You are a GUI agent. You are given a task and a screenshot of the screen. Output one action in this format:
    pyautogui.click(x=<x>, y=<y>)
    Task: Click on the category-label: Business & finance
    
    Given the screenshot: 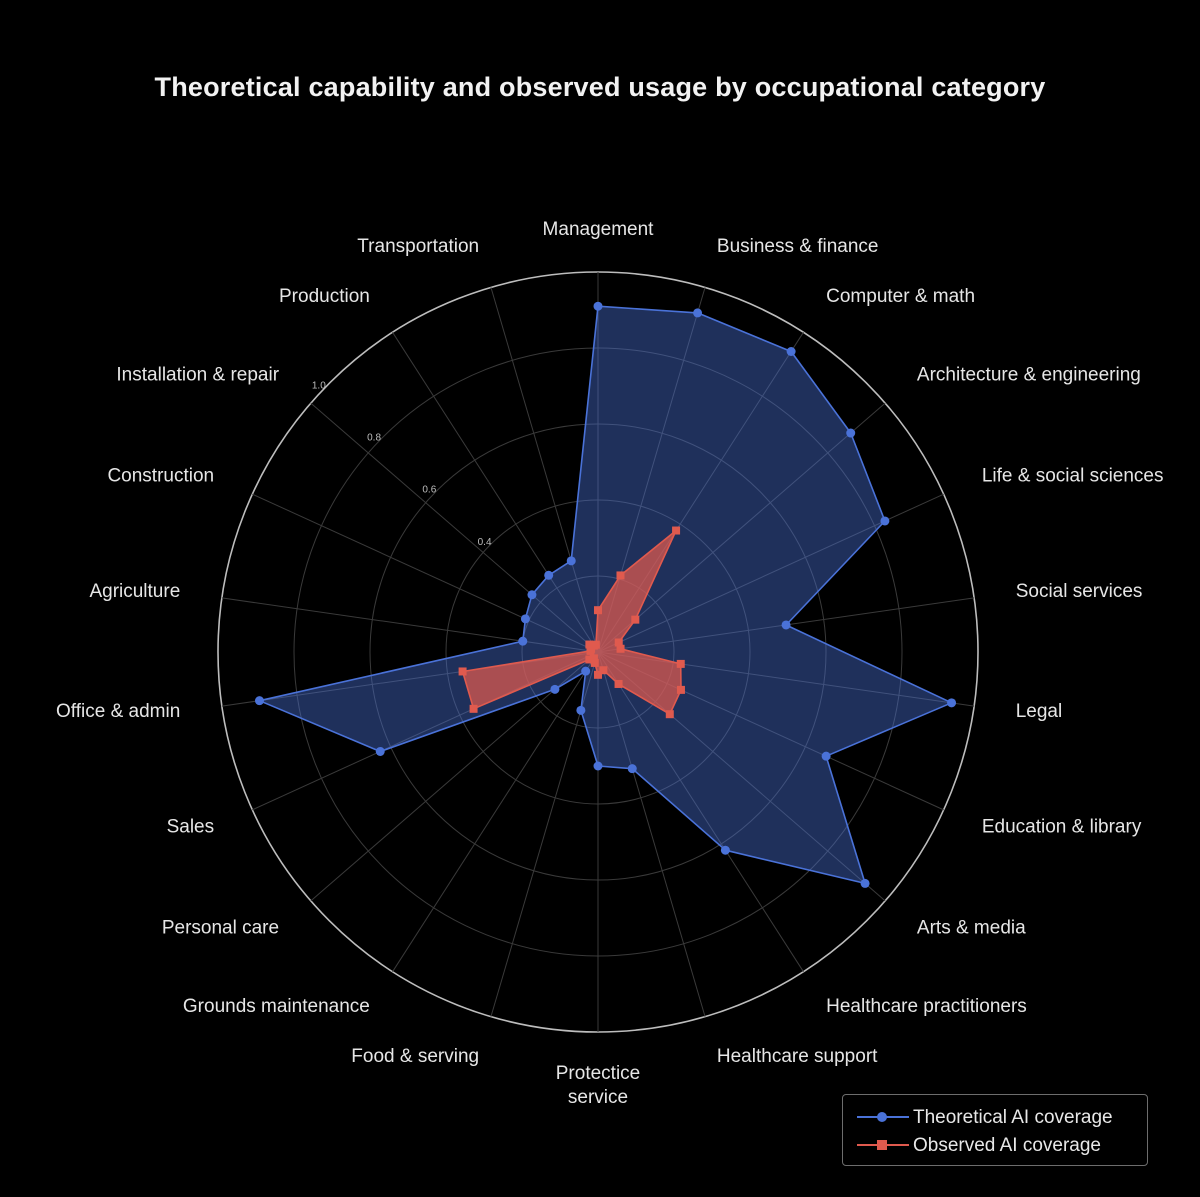 What is the action you would take?
    pyautogui.click(x=798, y=246)
    